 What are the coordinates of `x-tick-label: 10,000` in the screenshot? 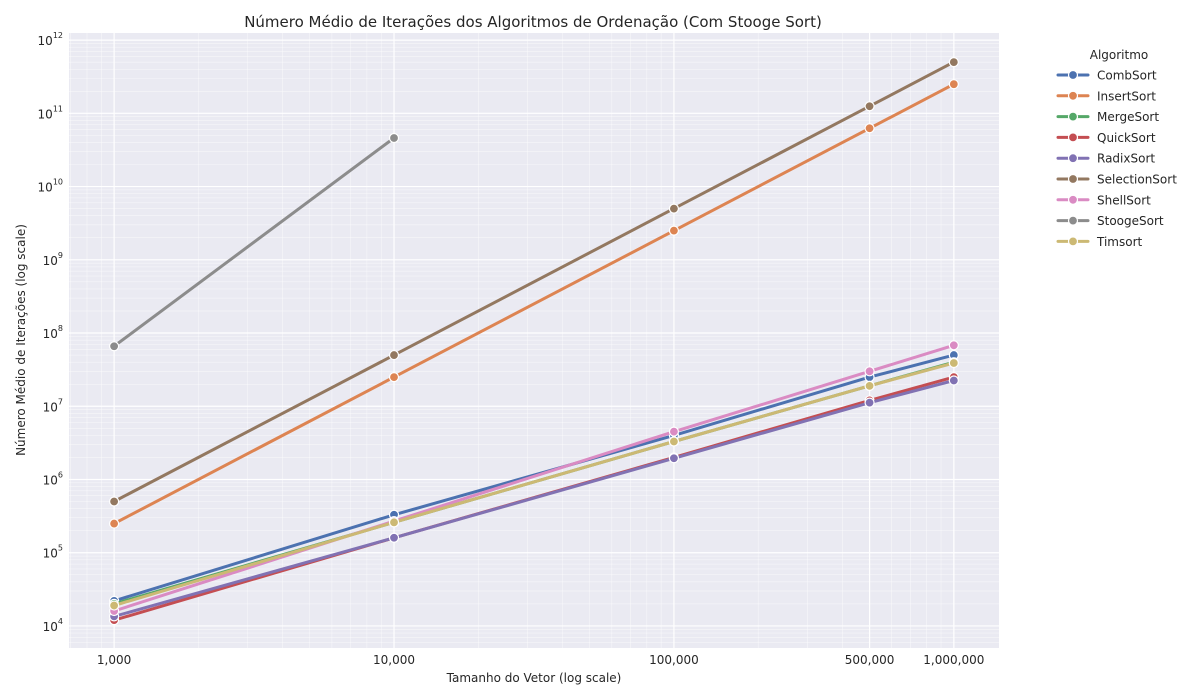 It's located at (394, 660).